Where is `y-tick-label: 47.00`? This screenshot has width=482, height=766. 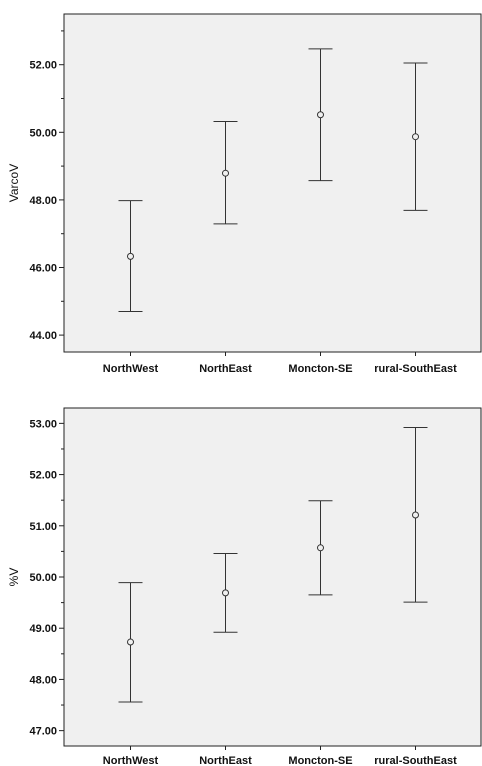
y-tick-label: 47.00 is located at coordinates (43, 732).